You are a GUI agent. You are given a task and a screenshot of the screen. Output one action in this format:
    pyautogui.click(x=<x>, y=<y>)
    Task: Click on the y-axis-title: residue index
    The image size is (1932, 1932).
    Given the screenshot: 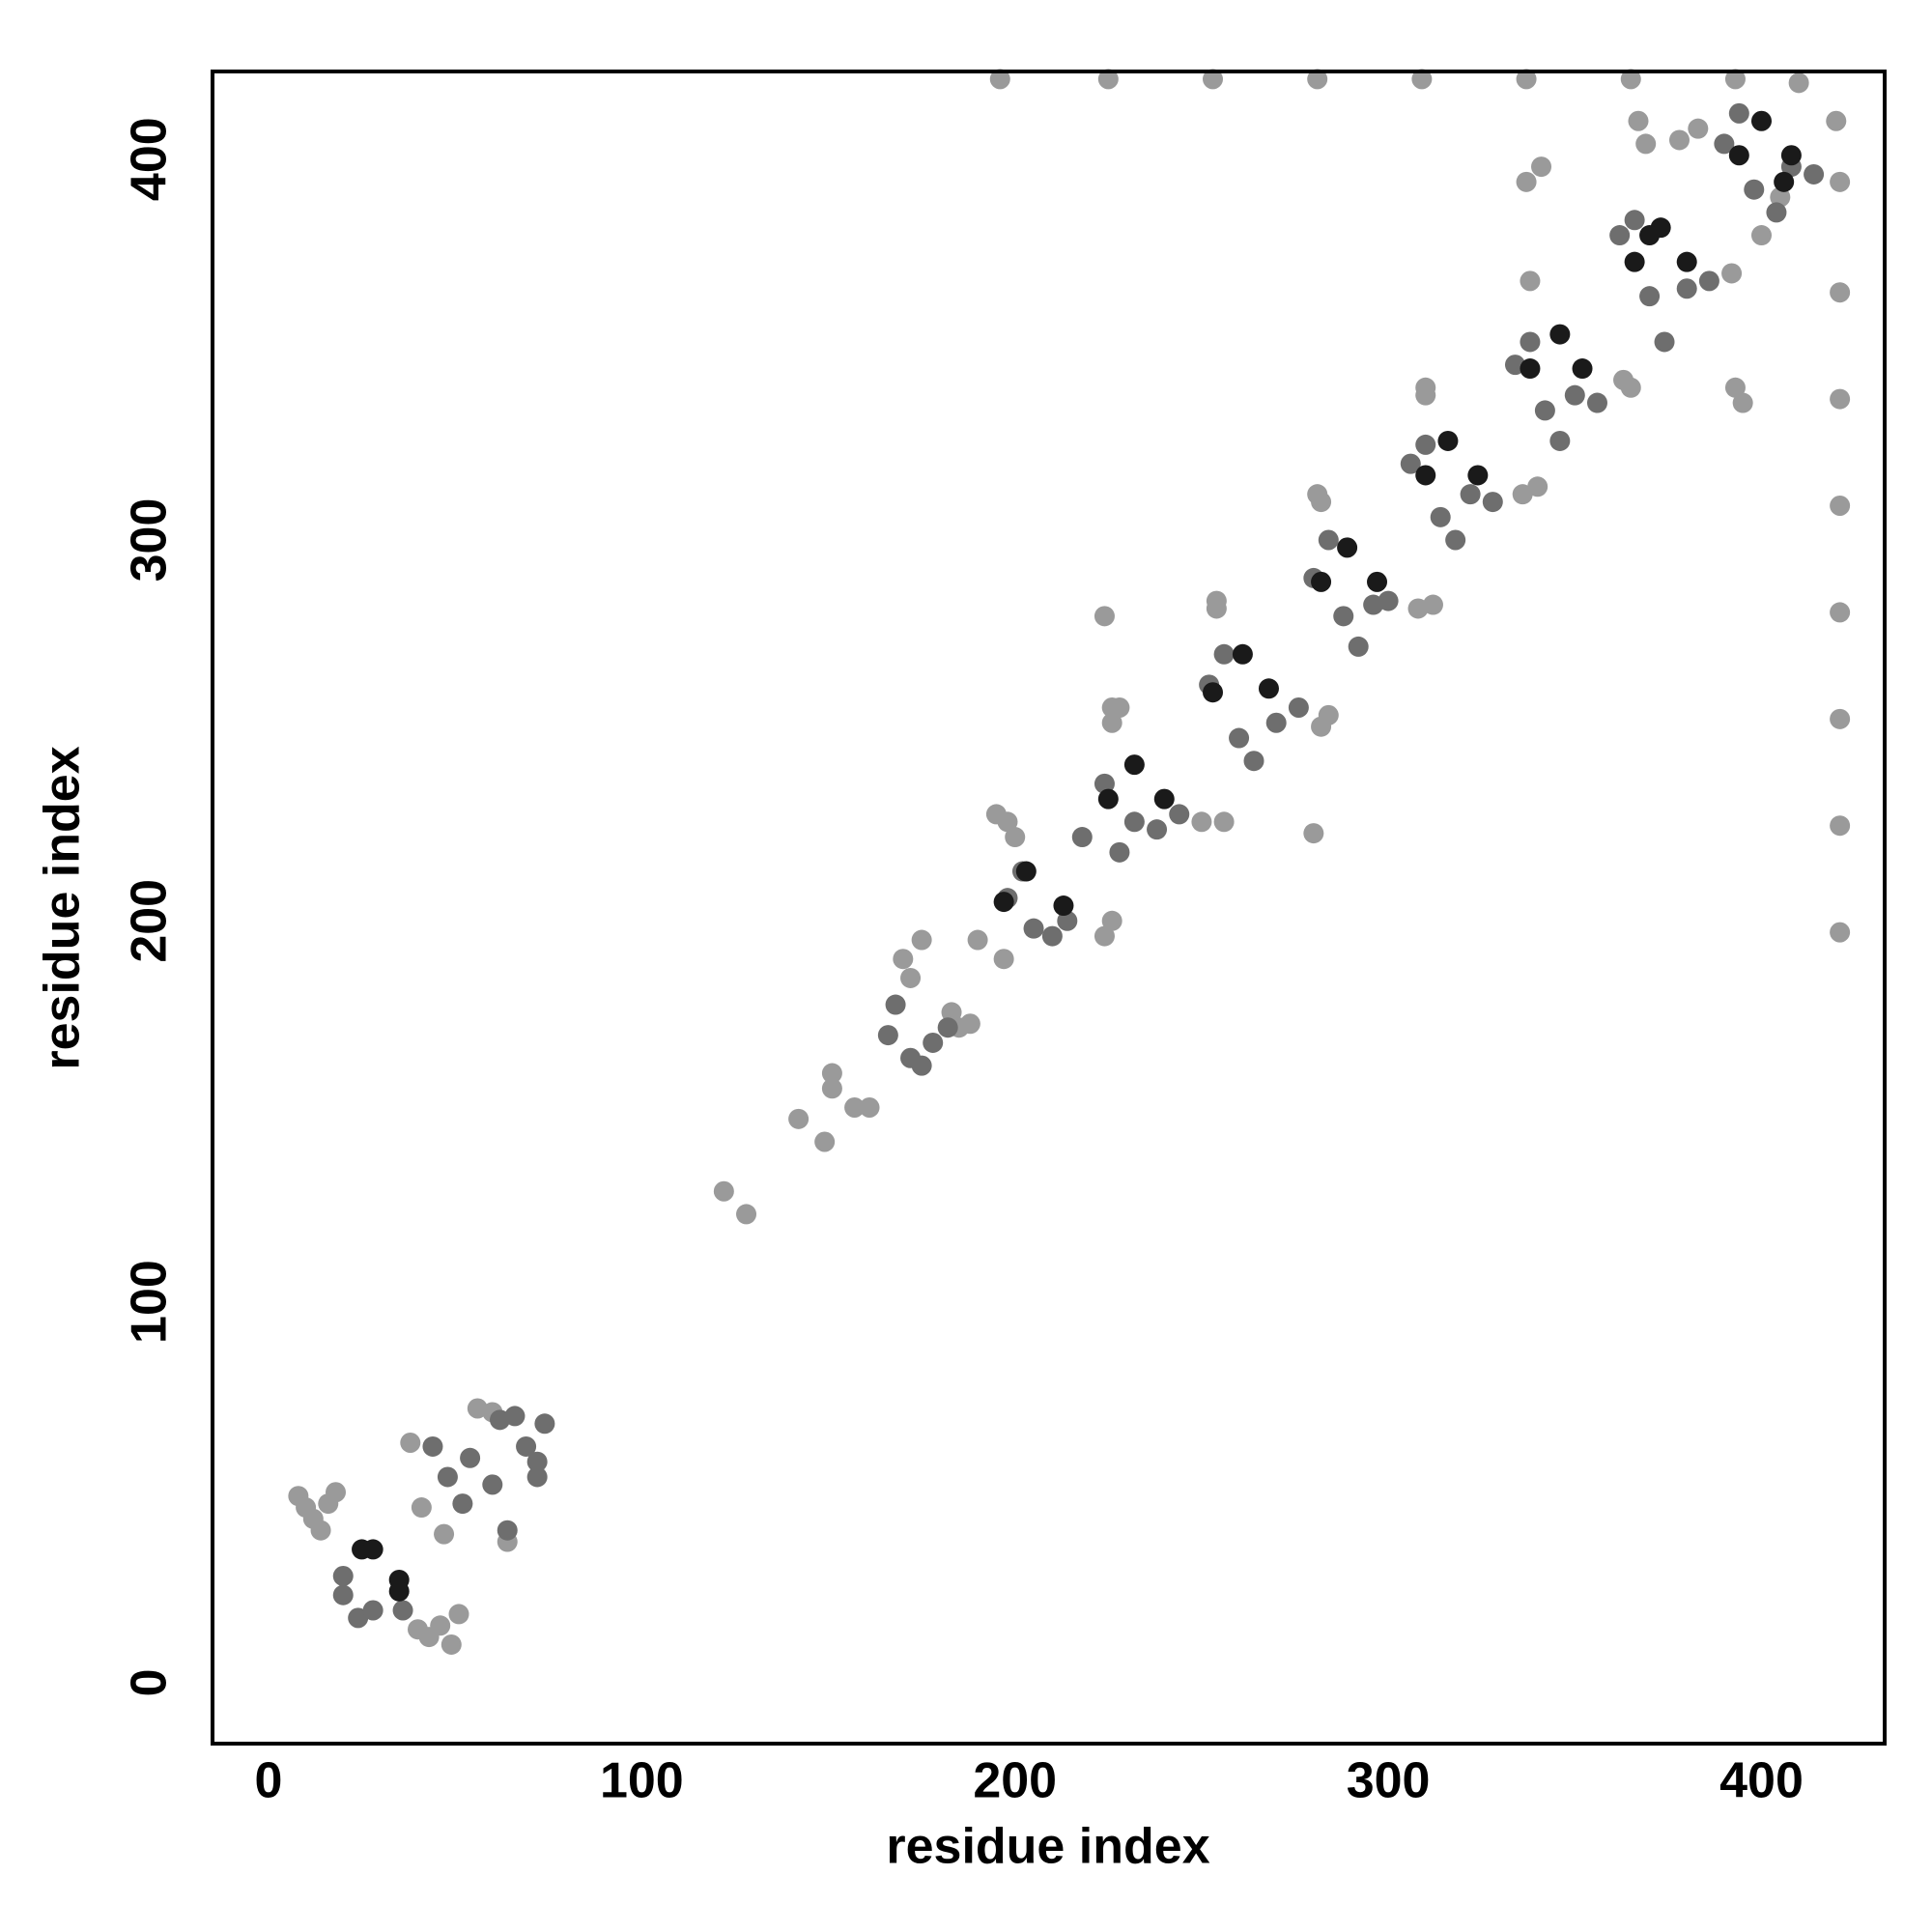 What is the action you would take?
    pyautogui.click(x=63, y=907)
    